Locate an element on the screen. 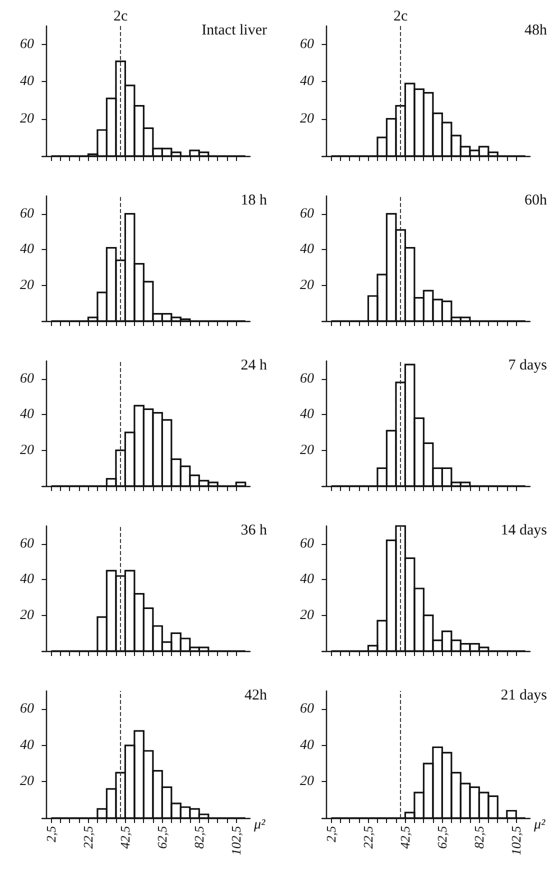 This screenshot has height=876, width=560. chart-title: Intact liver is located at coordinates (235, 30).